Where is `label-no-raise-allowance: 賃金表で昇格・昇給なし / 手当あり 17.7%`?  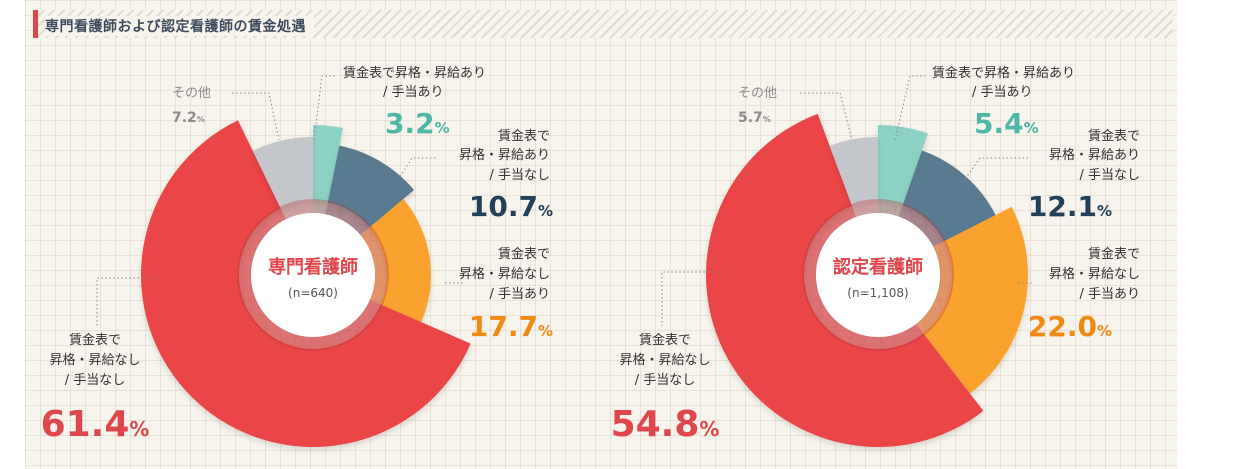 label-no-raise-allowance: 賃金表で昇格・昇給なし / 手当あり 17.7% is located at coordinates (499, 294).